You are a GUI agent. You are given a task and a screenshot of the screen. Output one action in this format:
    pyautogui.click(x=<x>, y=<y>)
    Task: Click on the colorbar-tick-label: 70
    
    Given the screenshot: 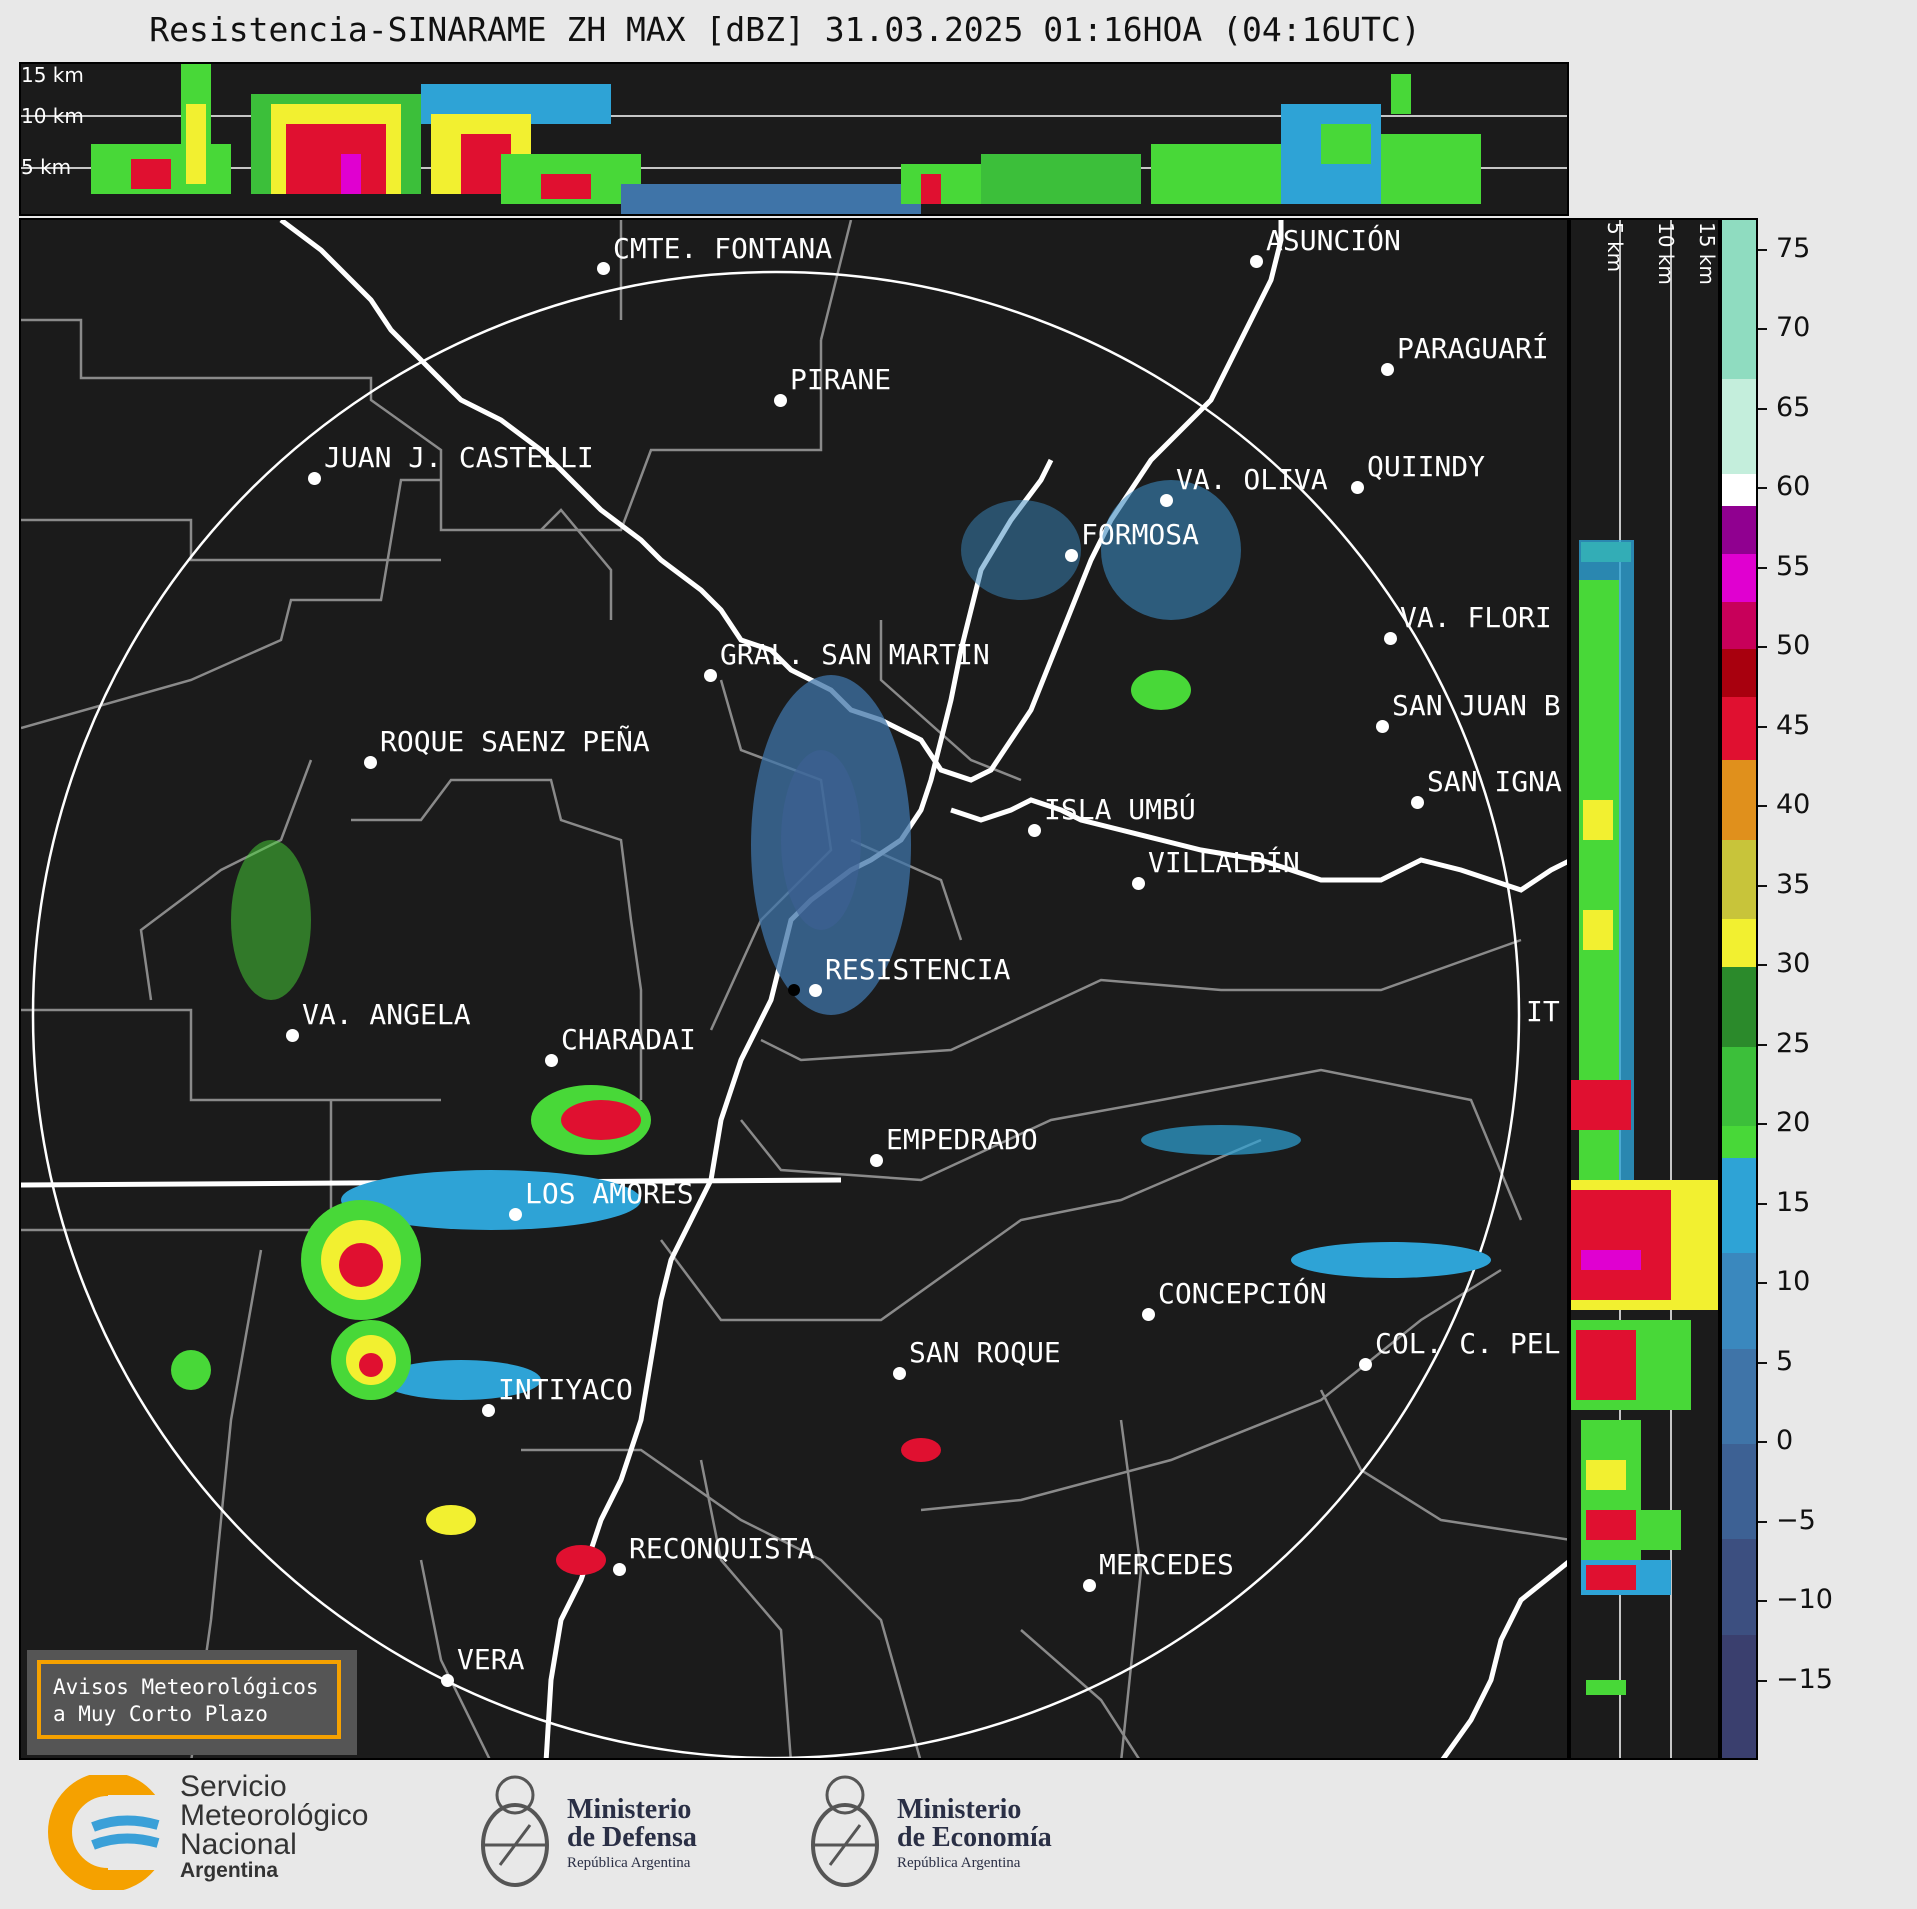 What is the action you would take?
    pyautogui.click(x=1793, y=328)
    